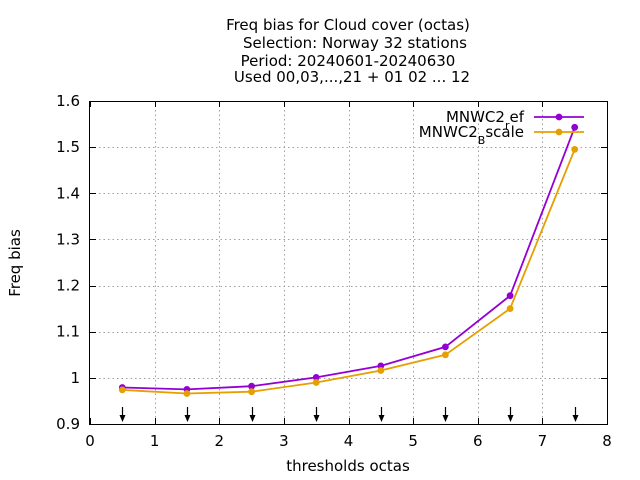 The height and width of the screenshot is (480, 640). I want to click on legend-item-1: MNWC2ref, so click(515, 120).